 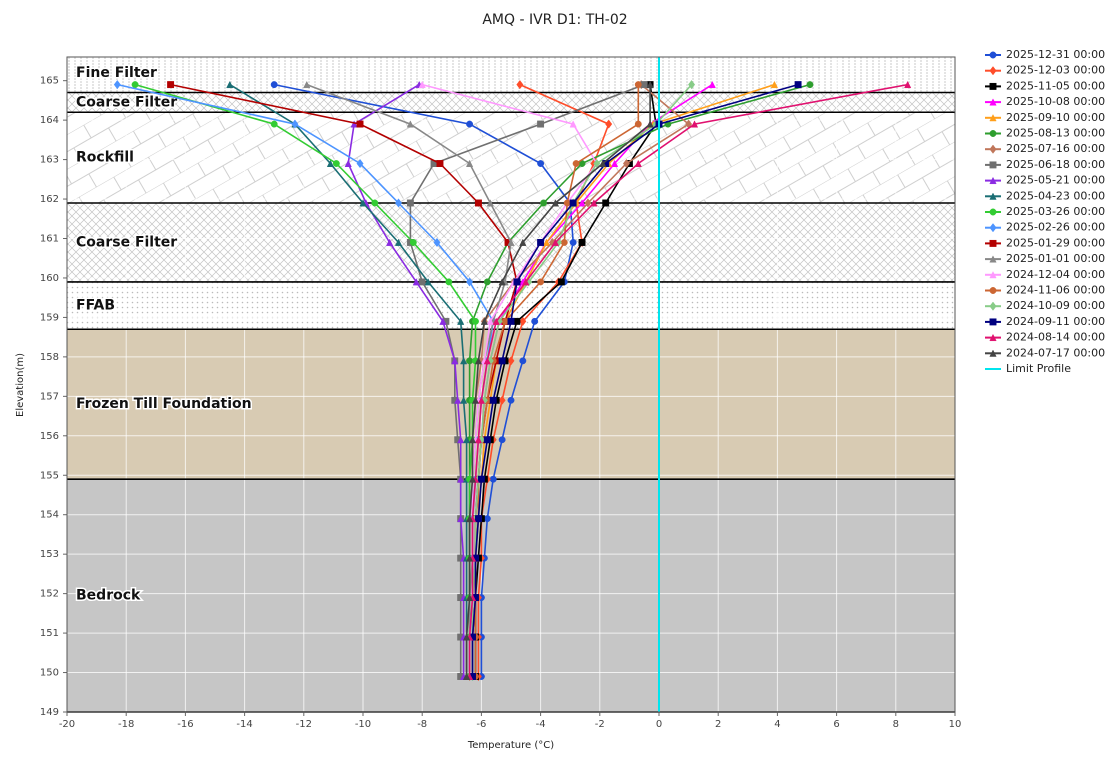 What do you see at coordinates (659, 724) in the screenshot?
I see `x-tick-label: 0` at bounding box center [659, 724].